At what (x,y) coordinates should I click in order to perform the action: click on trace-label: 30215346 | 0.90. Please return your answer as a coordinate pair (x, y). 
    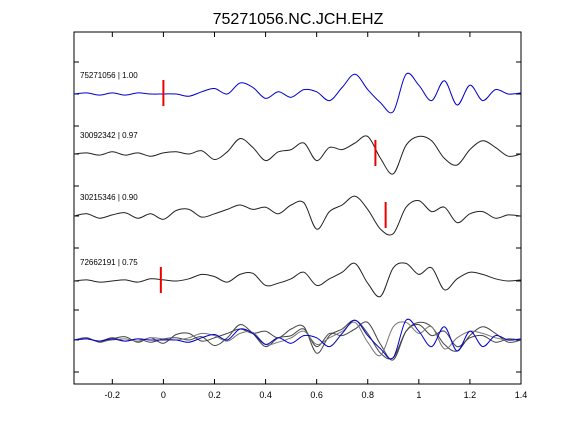
    Looking at the image, I should click on (109, 197).